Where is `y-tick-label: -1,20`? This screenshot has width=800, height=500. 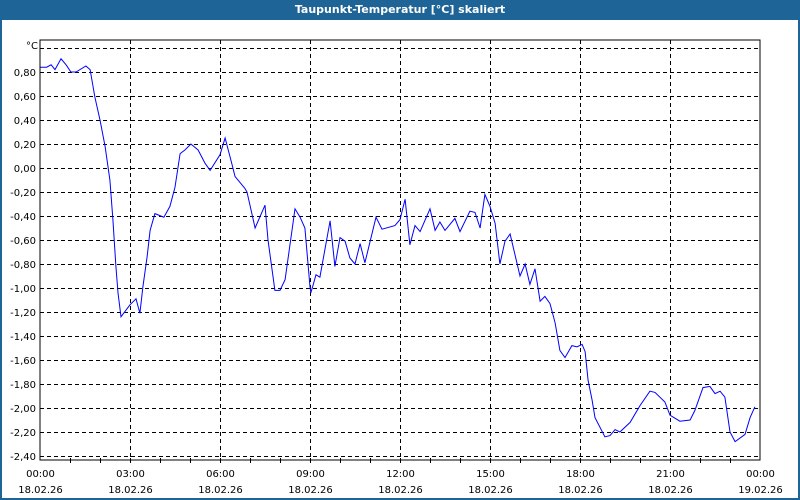
y-tick-label: -1,20 is located at coordinates (23, 313).